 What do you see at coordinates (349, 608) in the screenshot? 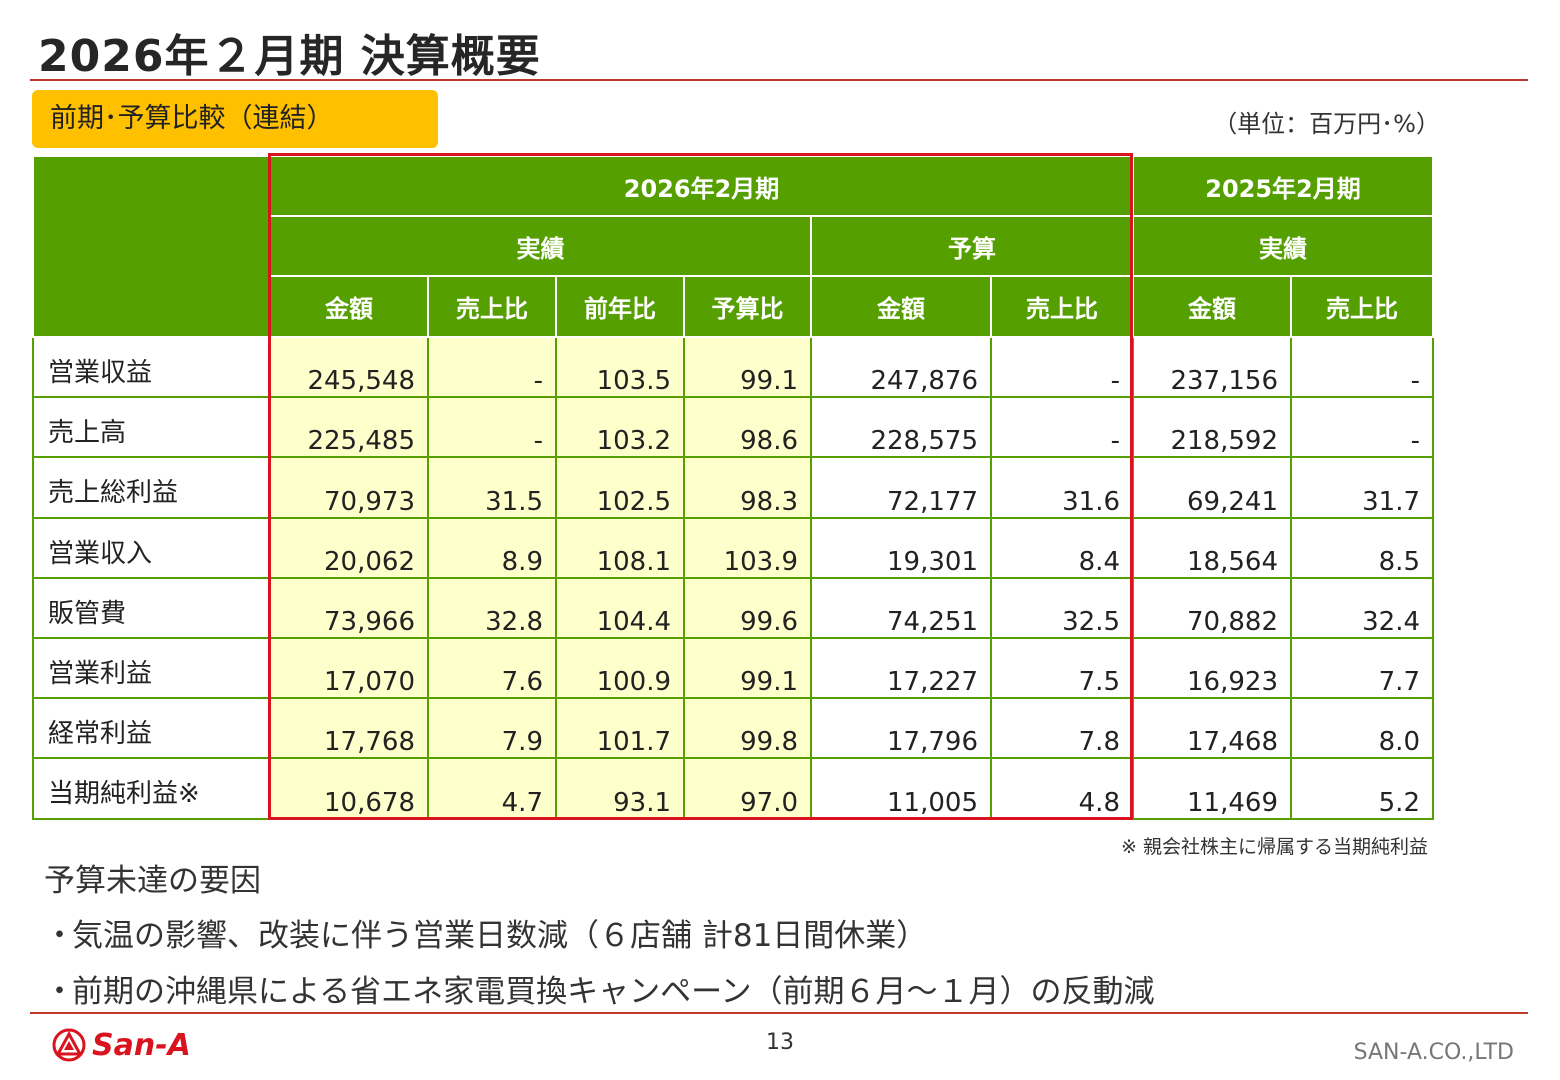
I see `table-cell: 73,966` at bounding box center [349, 608].